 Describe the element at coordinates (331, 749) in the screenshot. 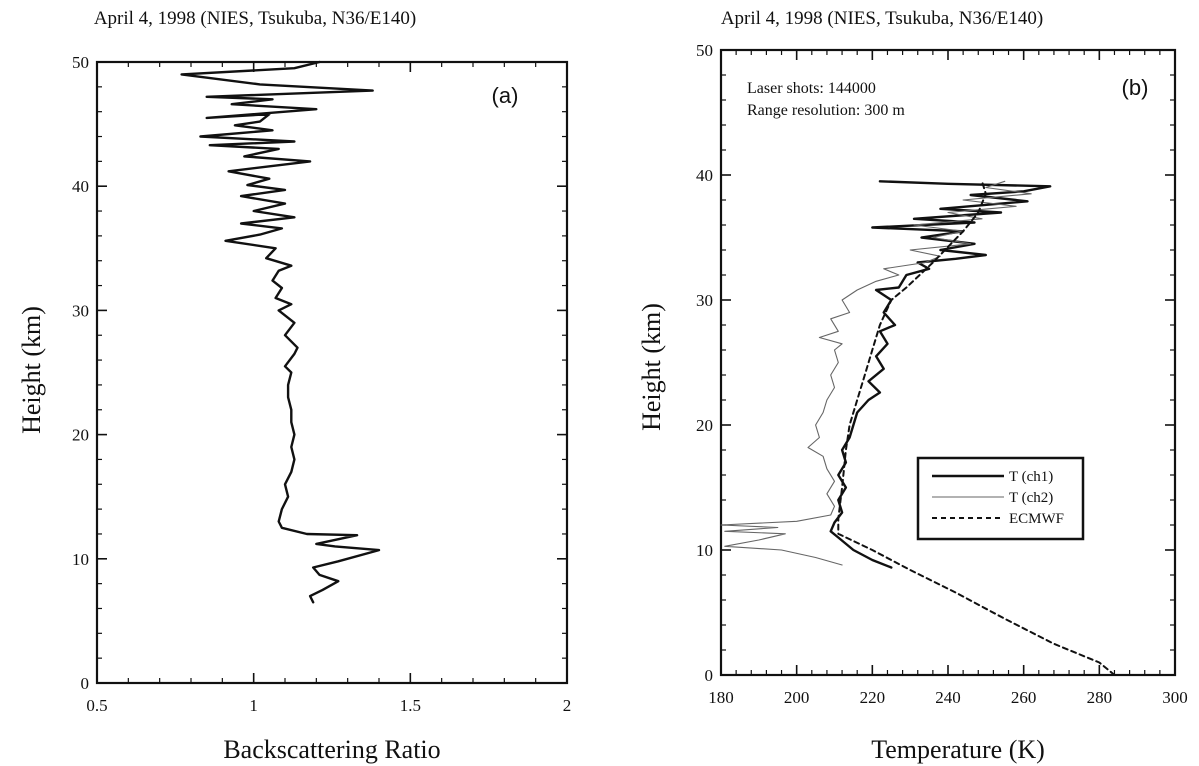

I see `panel-a-xlabel: Backscattering Ratio` at that location.